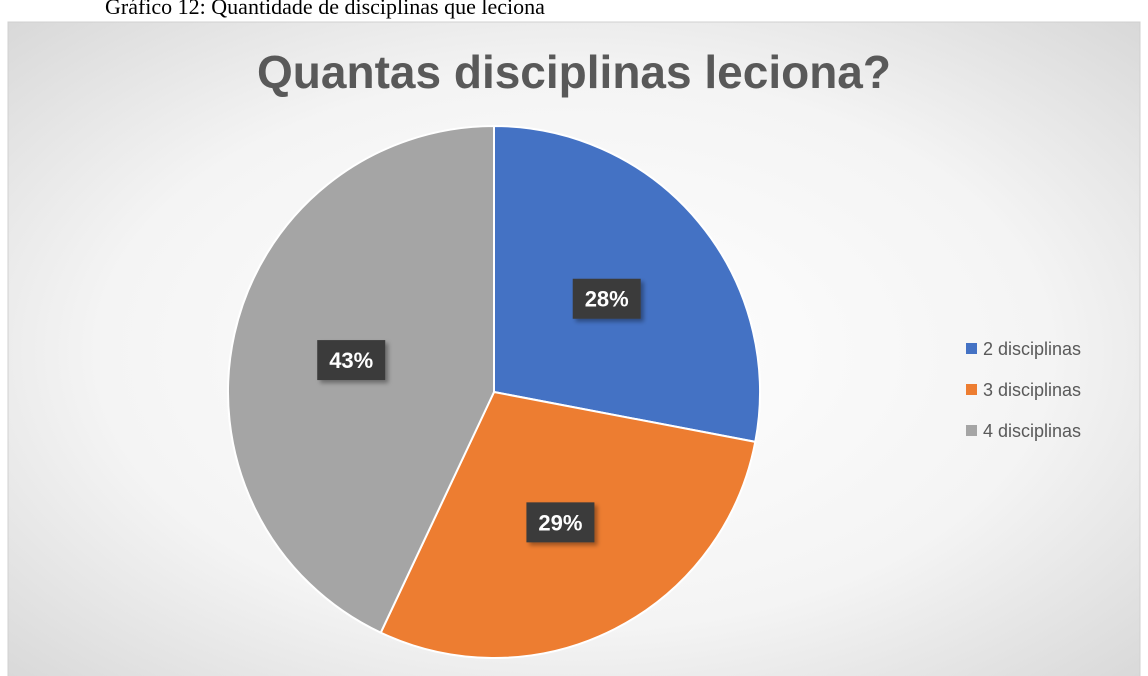 The height and width of the screenshot is (676, 1148). Describe the element at coordinates (574, 72) in the screenshot. I see `chart-title: Quantas disciplinas leciona?` at that location.